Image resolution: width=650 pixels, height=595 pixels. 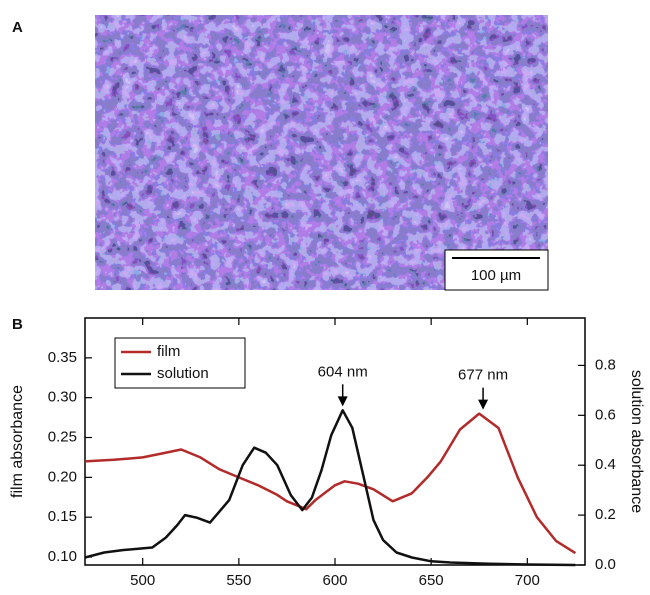 I want to click on y2-tick-label: 0.6, so click(x=605, y=414).